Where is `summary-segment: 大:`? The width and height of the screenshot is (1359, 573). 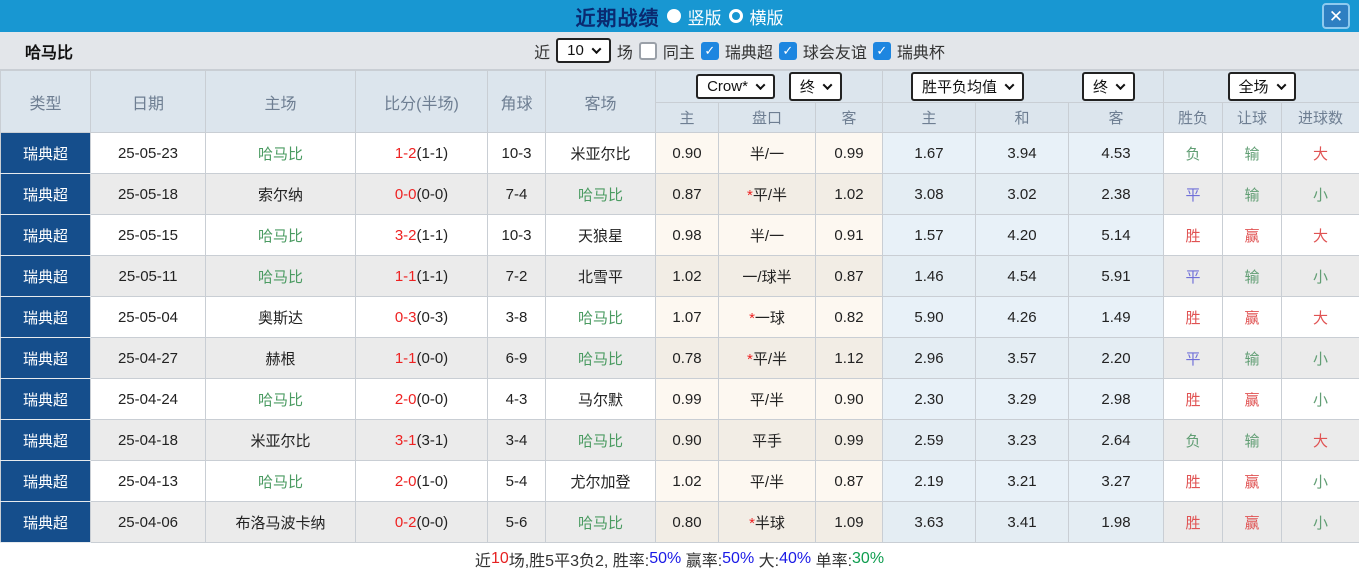 summary-segment: 大: is located at coordinates (767, 561).